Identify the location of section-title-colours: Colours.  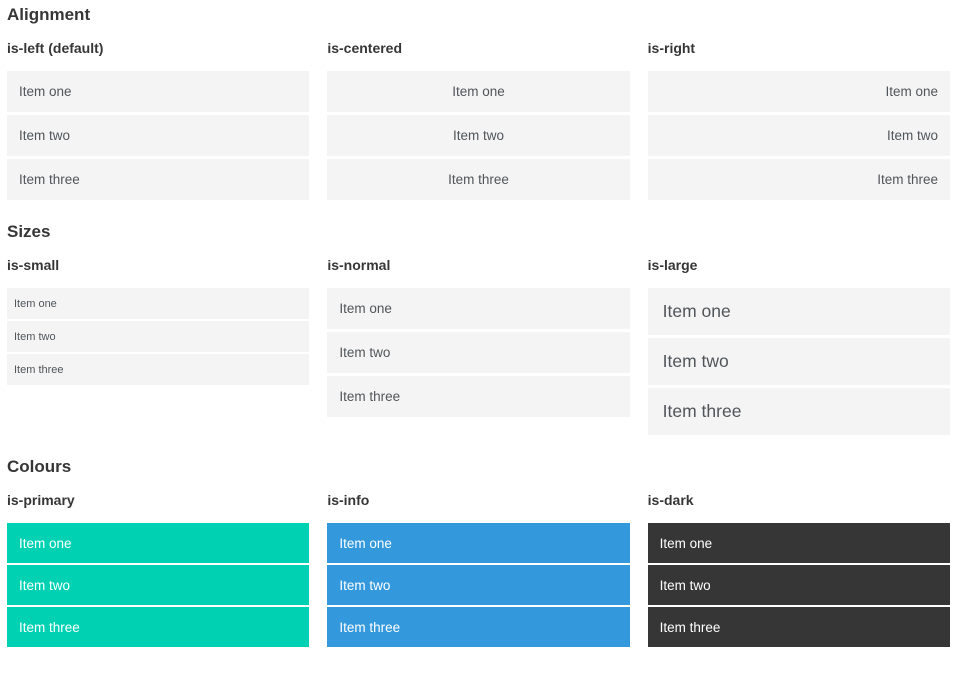
(39, 466).